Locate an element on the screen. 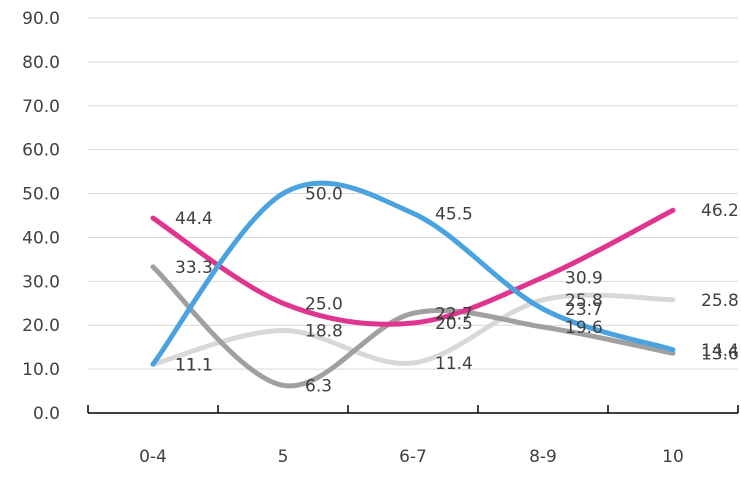 This screenshot has width=741, height=494. data-label: 18.8 is located at coordinates (324, 331).